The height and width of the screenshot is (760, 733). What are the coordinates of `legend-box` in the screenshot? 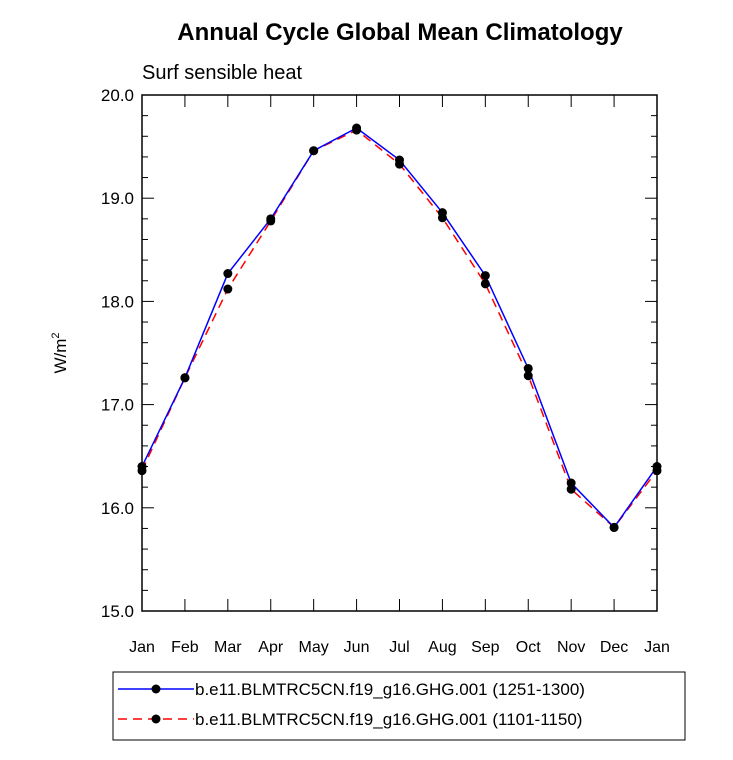 It's located at (399, 706).